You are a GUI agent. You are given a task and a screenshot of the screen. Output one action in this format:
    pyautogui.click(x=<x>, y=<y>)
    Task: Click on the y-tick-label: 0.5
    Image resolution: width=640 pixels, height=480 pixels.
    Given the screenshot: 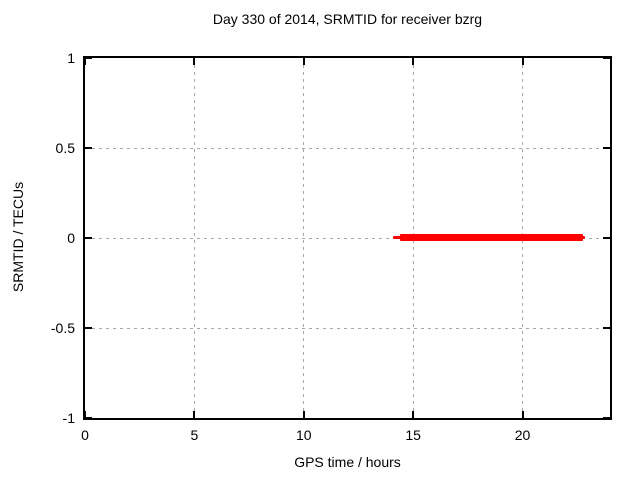 What is the action you would take?
    pyautogui.click(x=65, y=148)
    